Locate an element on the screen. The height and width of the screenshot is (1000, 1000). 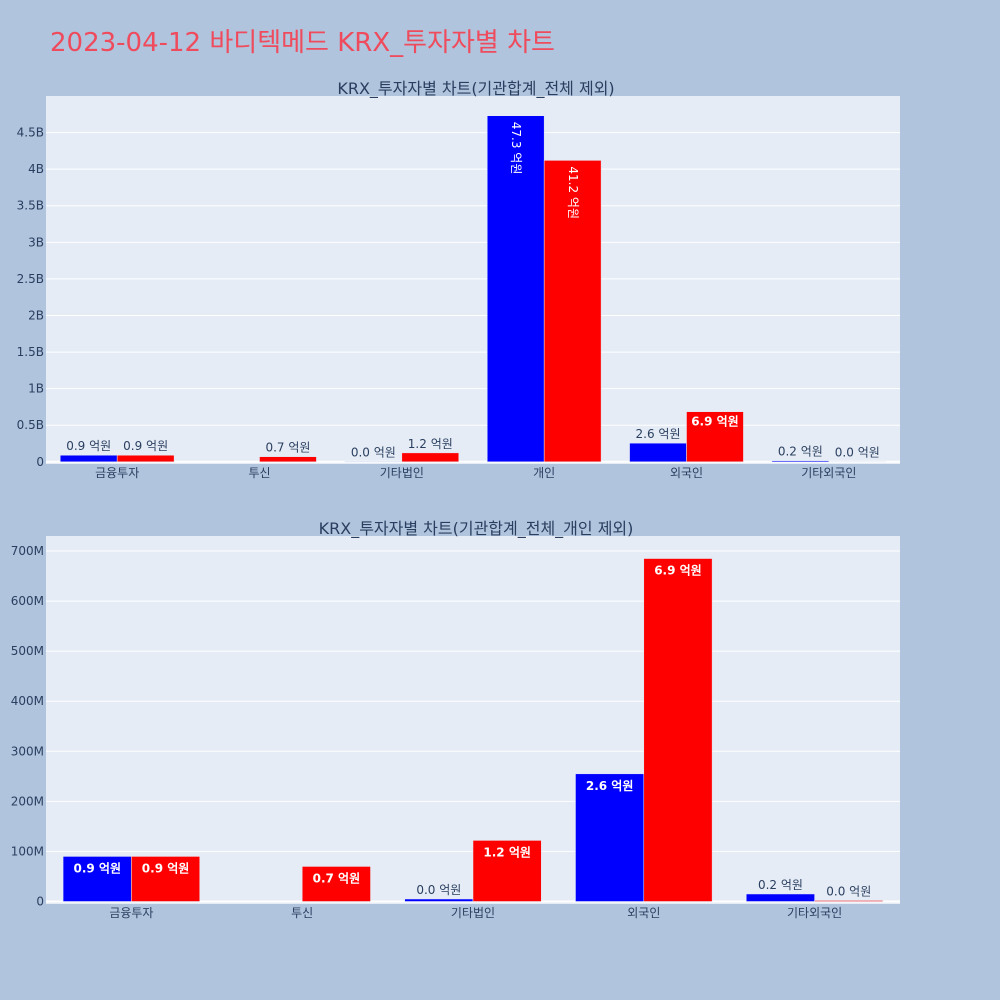
y-tick-label: 600M is located at coordinates (27, 601).